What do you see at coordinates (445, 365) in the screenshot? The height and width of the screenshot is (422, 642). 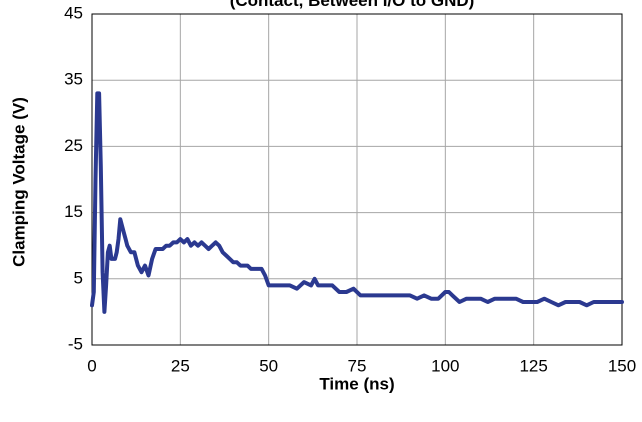 I see `x-tick-label: 100` at bounding box center [445, 365].